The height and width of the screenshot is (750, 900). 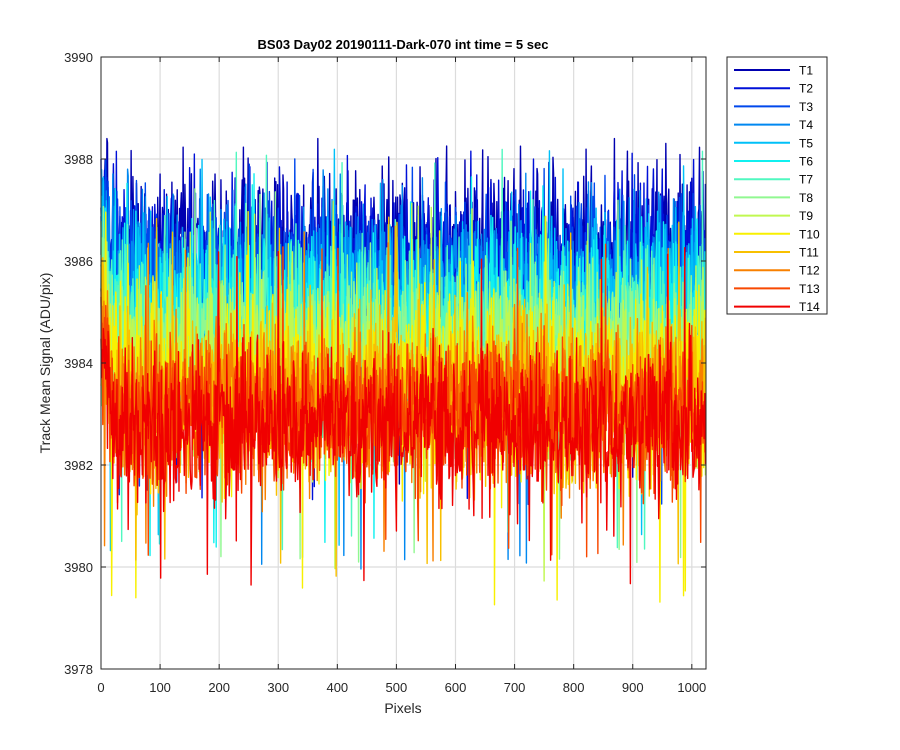 What do you see at coordinates (337, 687) in the screenshot?
I see `x-tick-label: 400` at bounding box center [337, 687].